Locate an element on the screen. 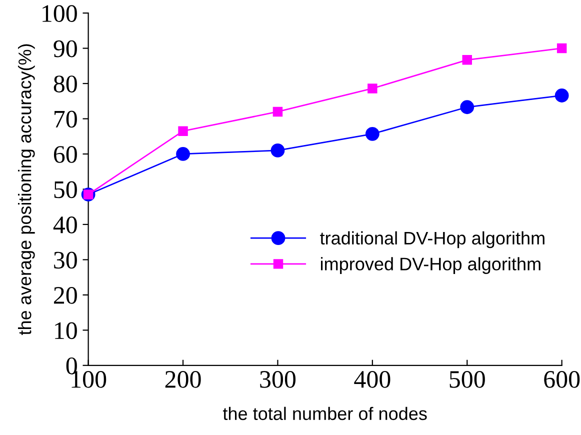  x-tick-label: 600 is located at coordinates (562, 379).